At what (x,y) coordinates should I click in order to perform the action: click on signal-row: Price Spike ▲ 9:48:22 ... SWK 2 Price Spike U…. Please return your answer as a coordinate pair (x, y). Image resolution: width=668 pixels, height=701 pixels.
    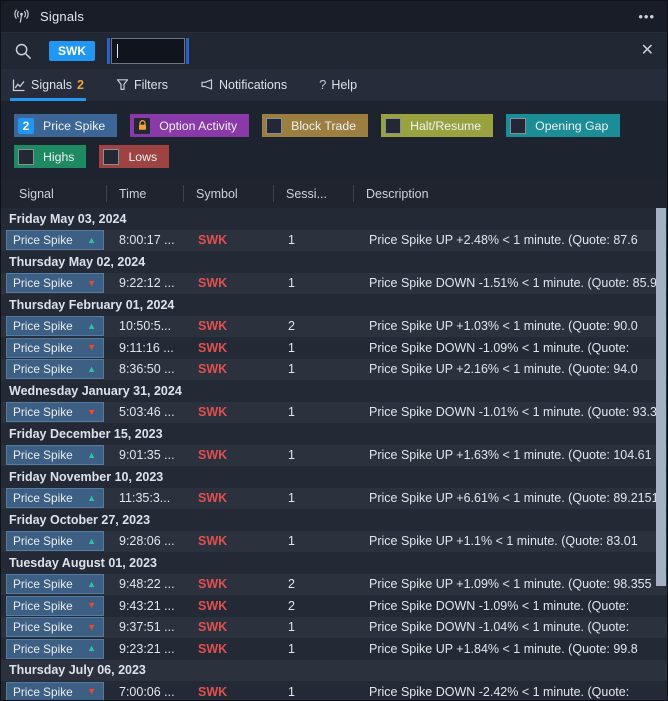
    Looking at the image, I should click on (334, 584).